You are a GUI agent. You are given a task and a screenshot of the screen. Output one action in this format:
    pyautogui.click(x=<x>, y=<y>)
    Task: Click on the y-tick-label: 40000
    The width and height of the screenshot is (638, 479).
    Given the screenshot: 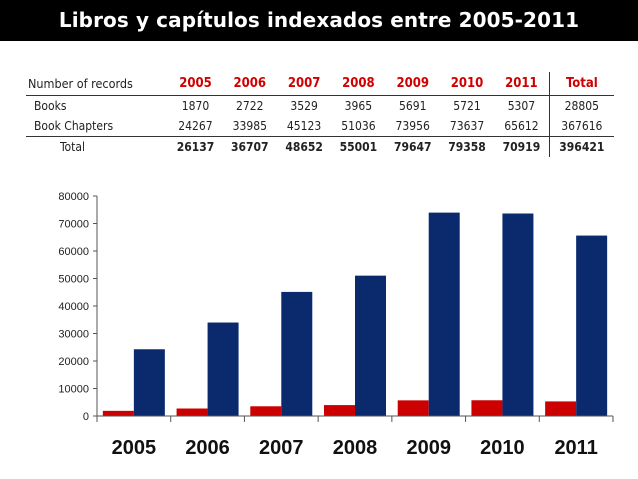 What is the action you would take?
    pyautogui.click(x=73, y=307)
    